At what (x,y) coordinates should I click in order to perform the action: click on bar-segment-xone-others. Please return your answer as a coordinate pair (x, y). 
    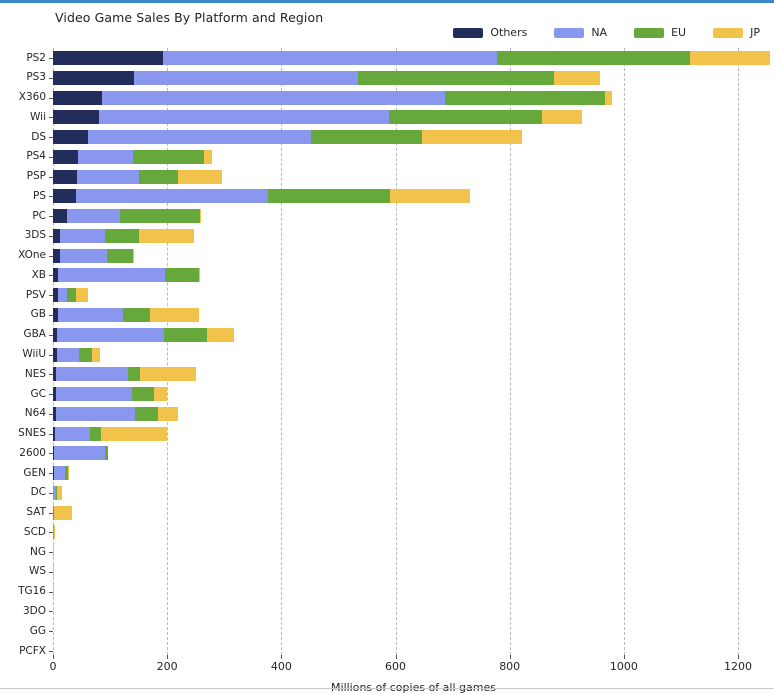
    Looking at the image, I should click on (56, 255).